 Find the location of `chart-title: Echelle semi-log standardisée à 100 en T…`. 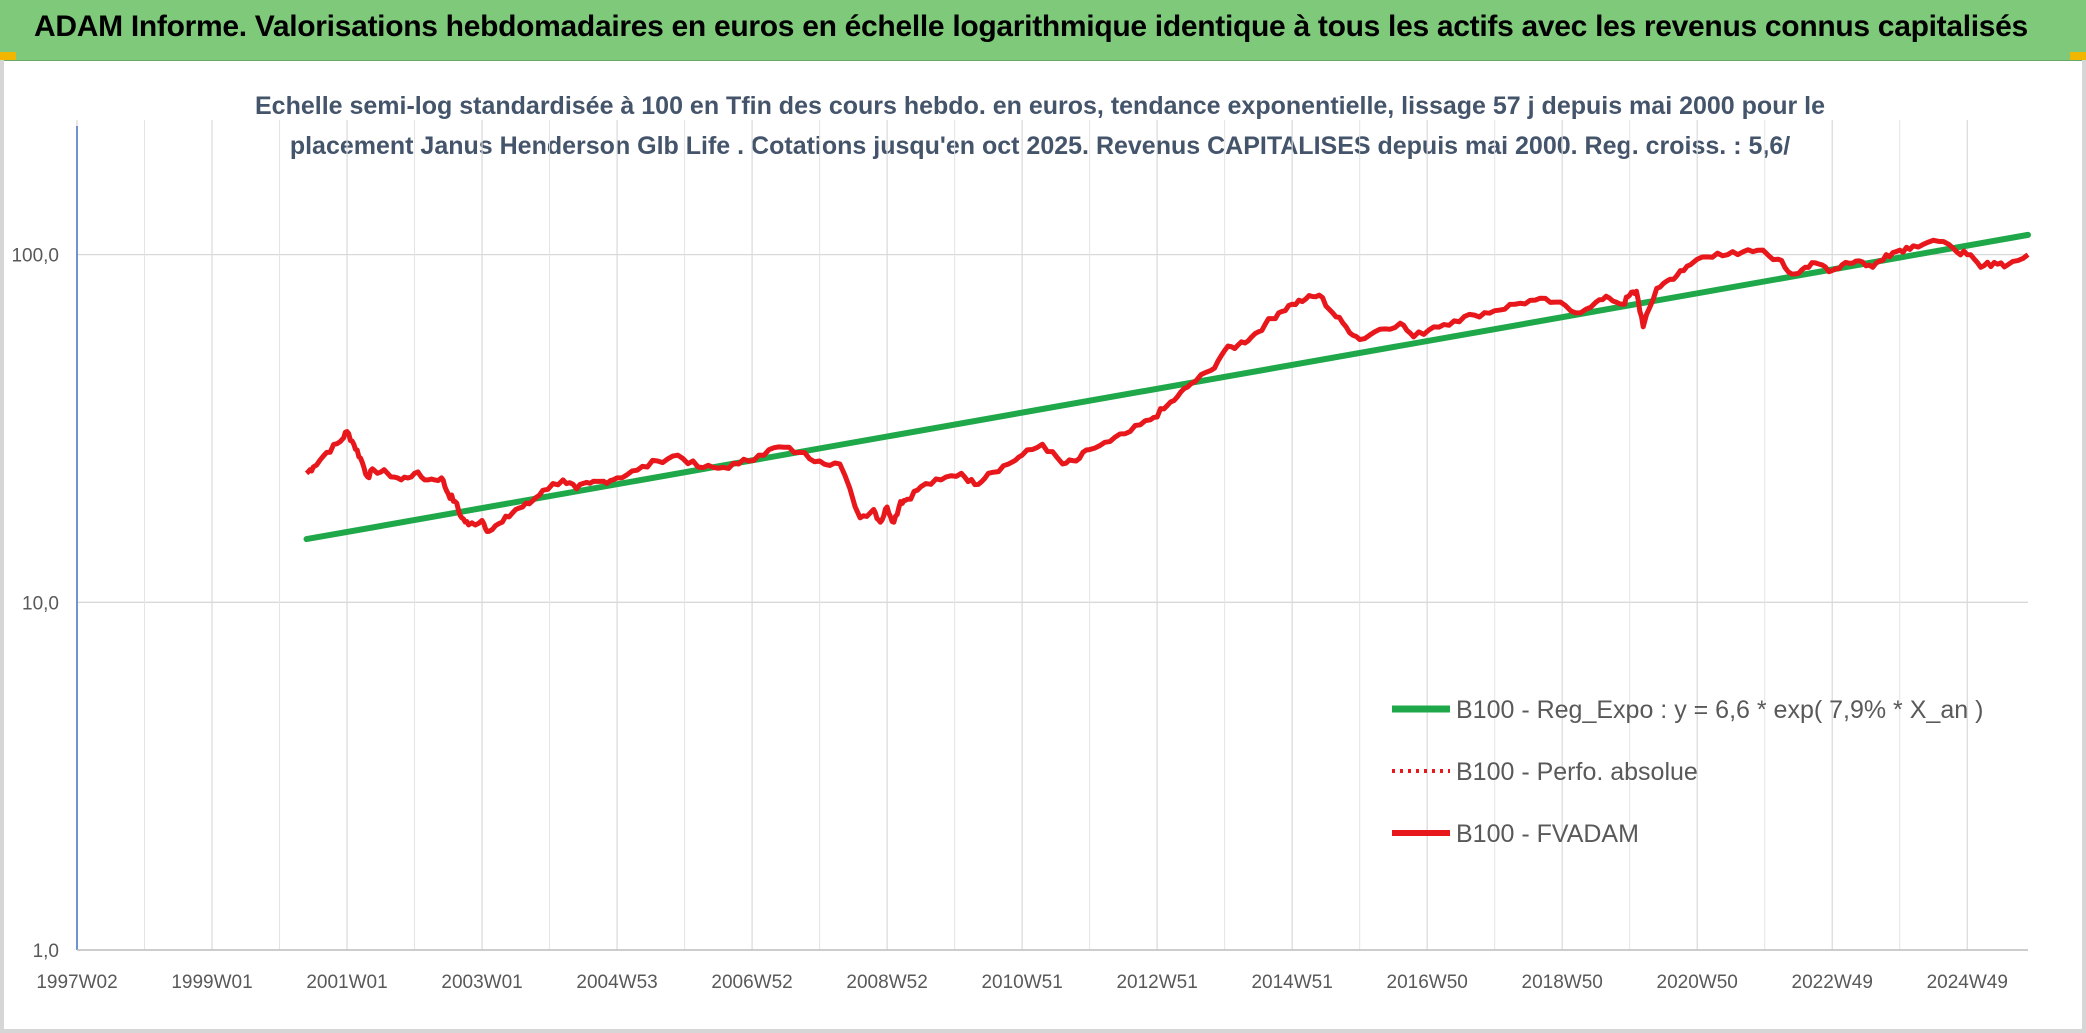

chart-title: Echelle semi-log standardisée à 100 en T… is located at coordinates (1040, 126).